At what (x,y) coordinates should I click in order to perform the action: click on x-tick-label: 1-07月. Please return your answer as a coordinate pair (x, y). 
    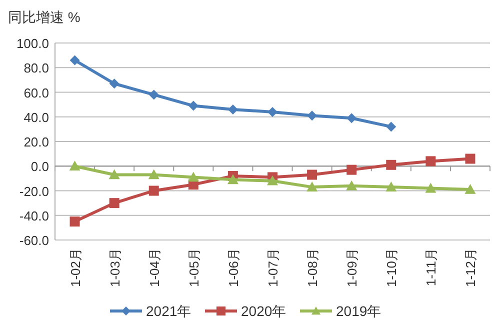
    Looking at the image, I should click on (273, 268).